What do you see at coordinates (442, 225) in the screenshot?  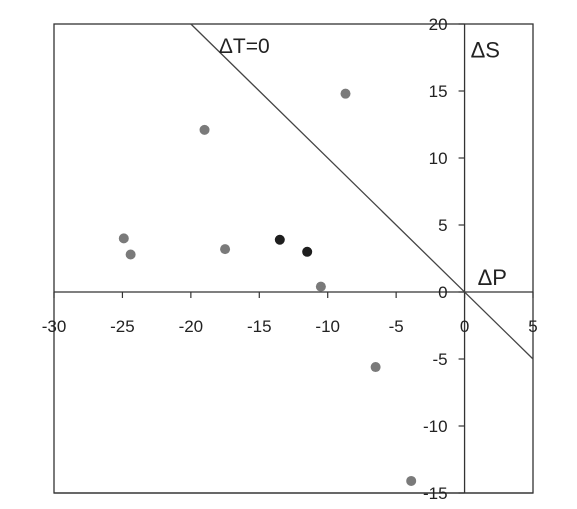 I see `y-tick-label: 5` at bounding box center [442, 225].